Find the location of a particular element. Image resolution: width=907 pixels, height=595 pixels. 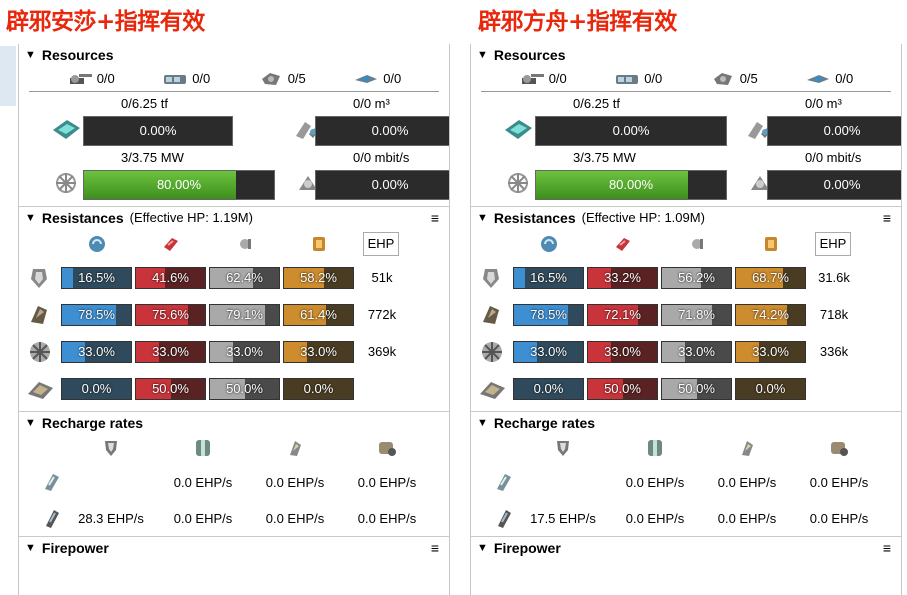

th-resist-value: 33.0% is located at coordinates (170, 351).